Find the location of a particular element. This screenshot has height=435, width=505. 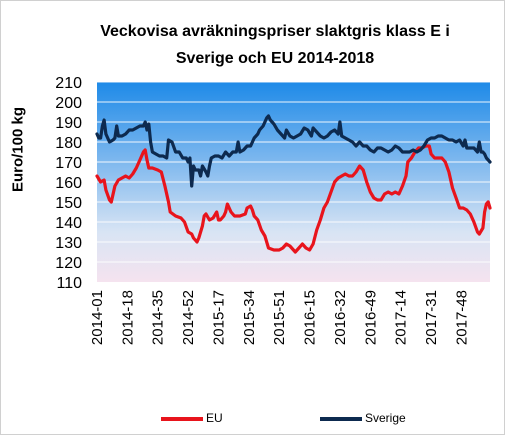

x-tick-label: 2015-34 is located at coordinates (249, 317).